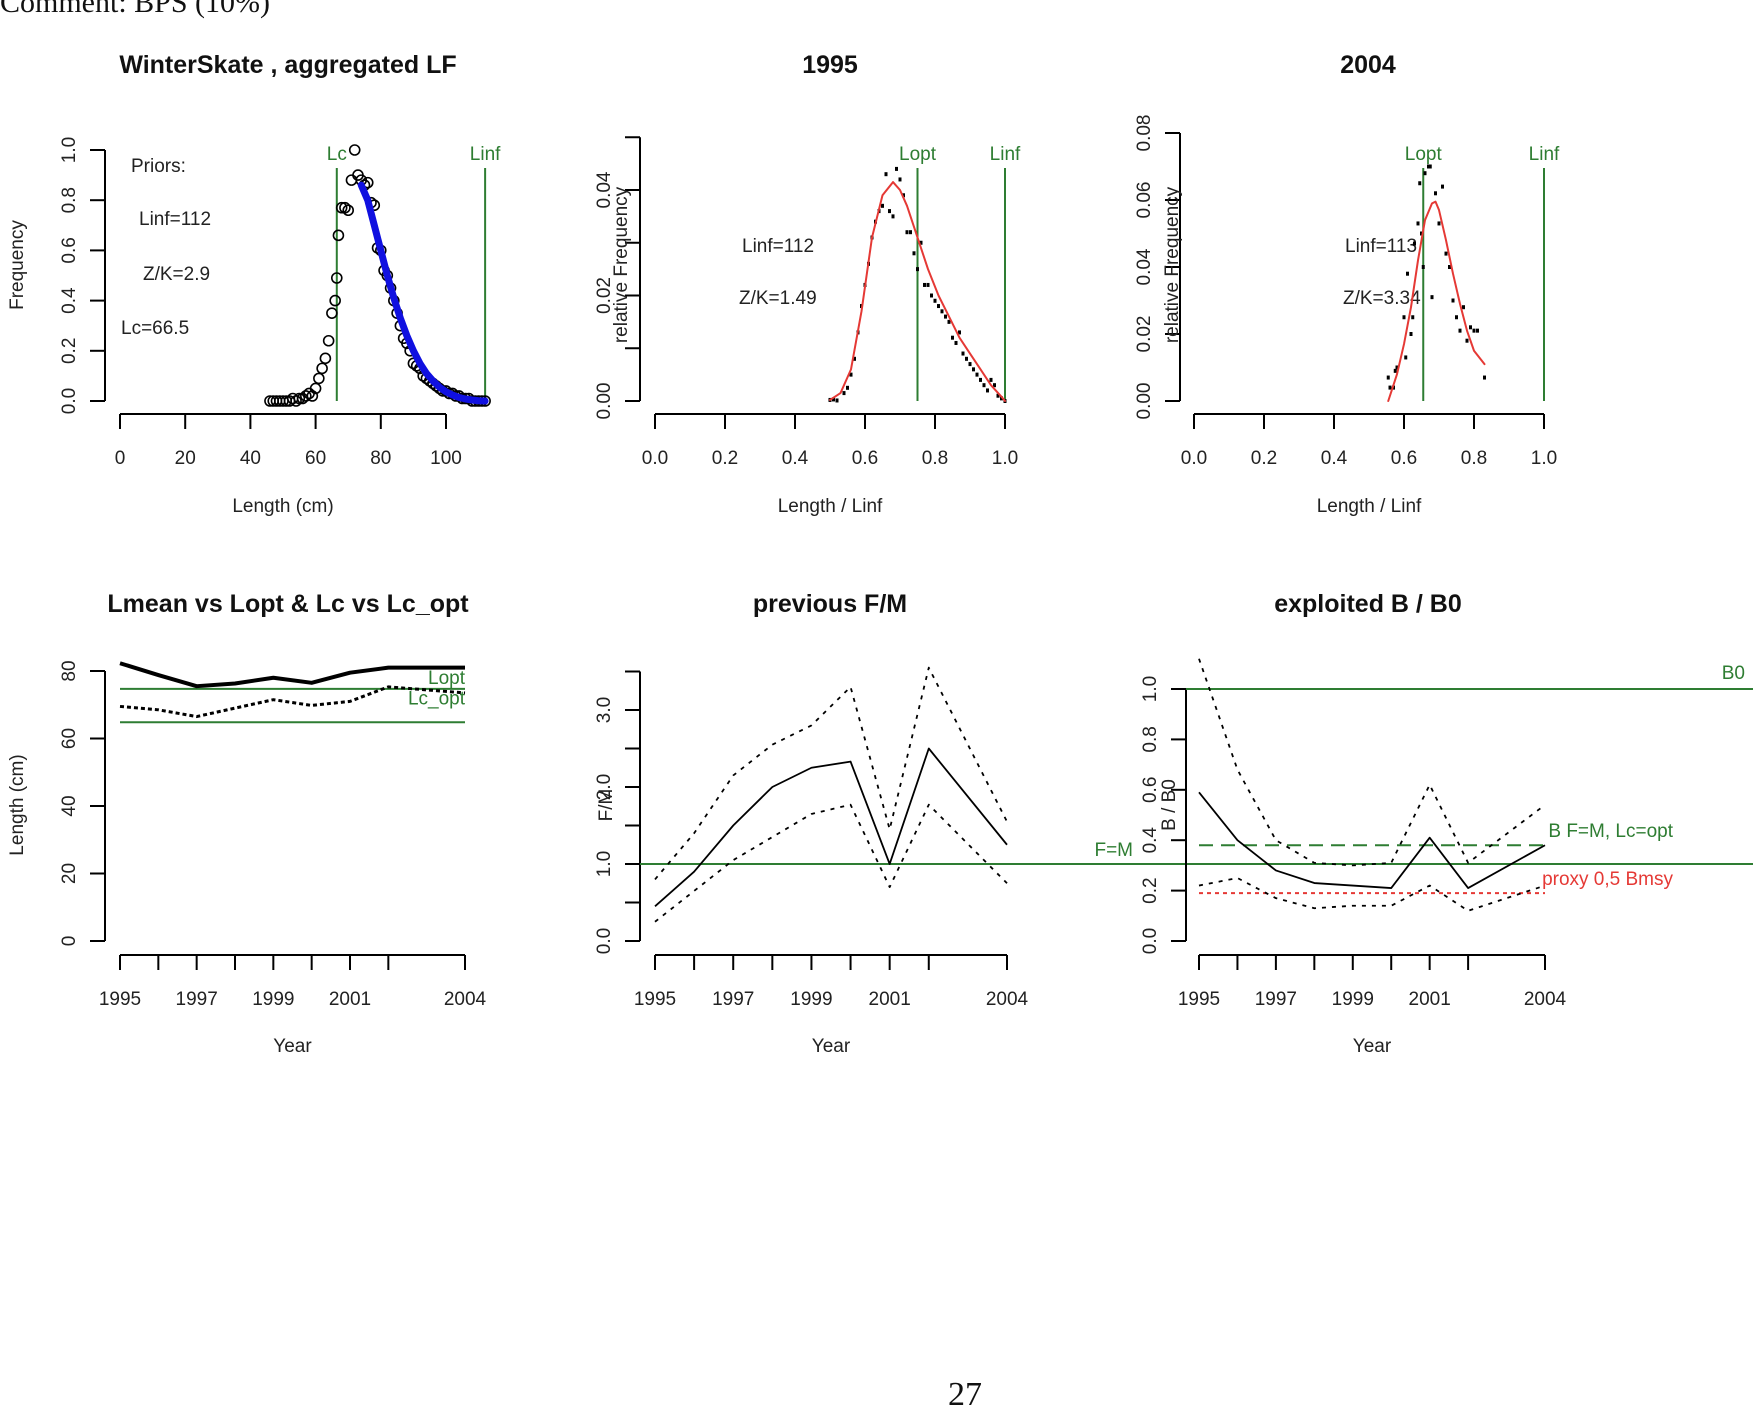 The width and height of the screenshot is (1753, 1414). I want to click on hline-label-b0: B0, so click(1733, 673).